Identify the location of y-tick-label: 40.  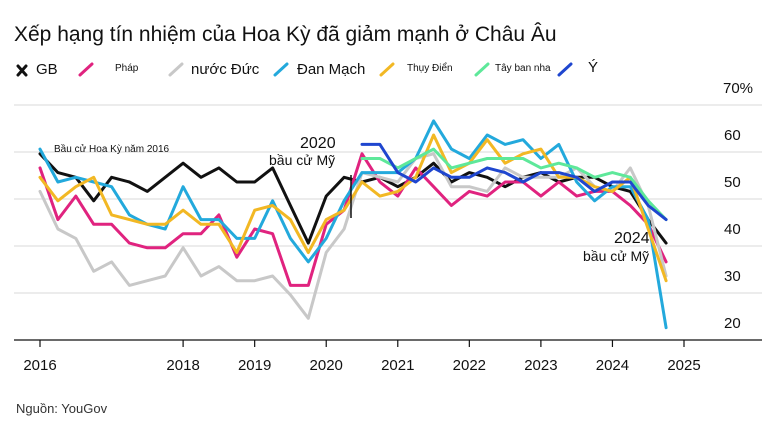
(732, 229).